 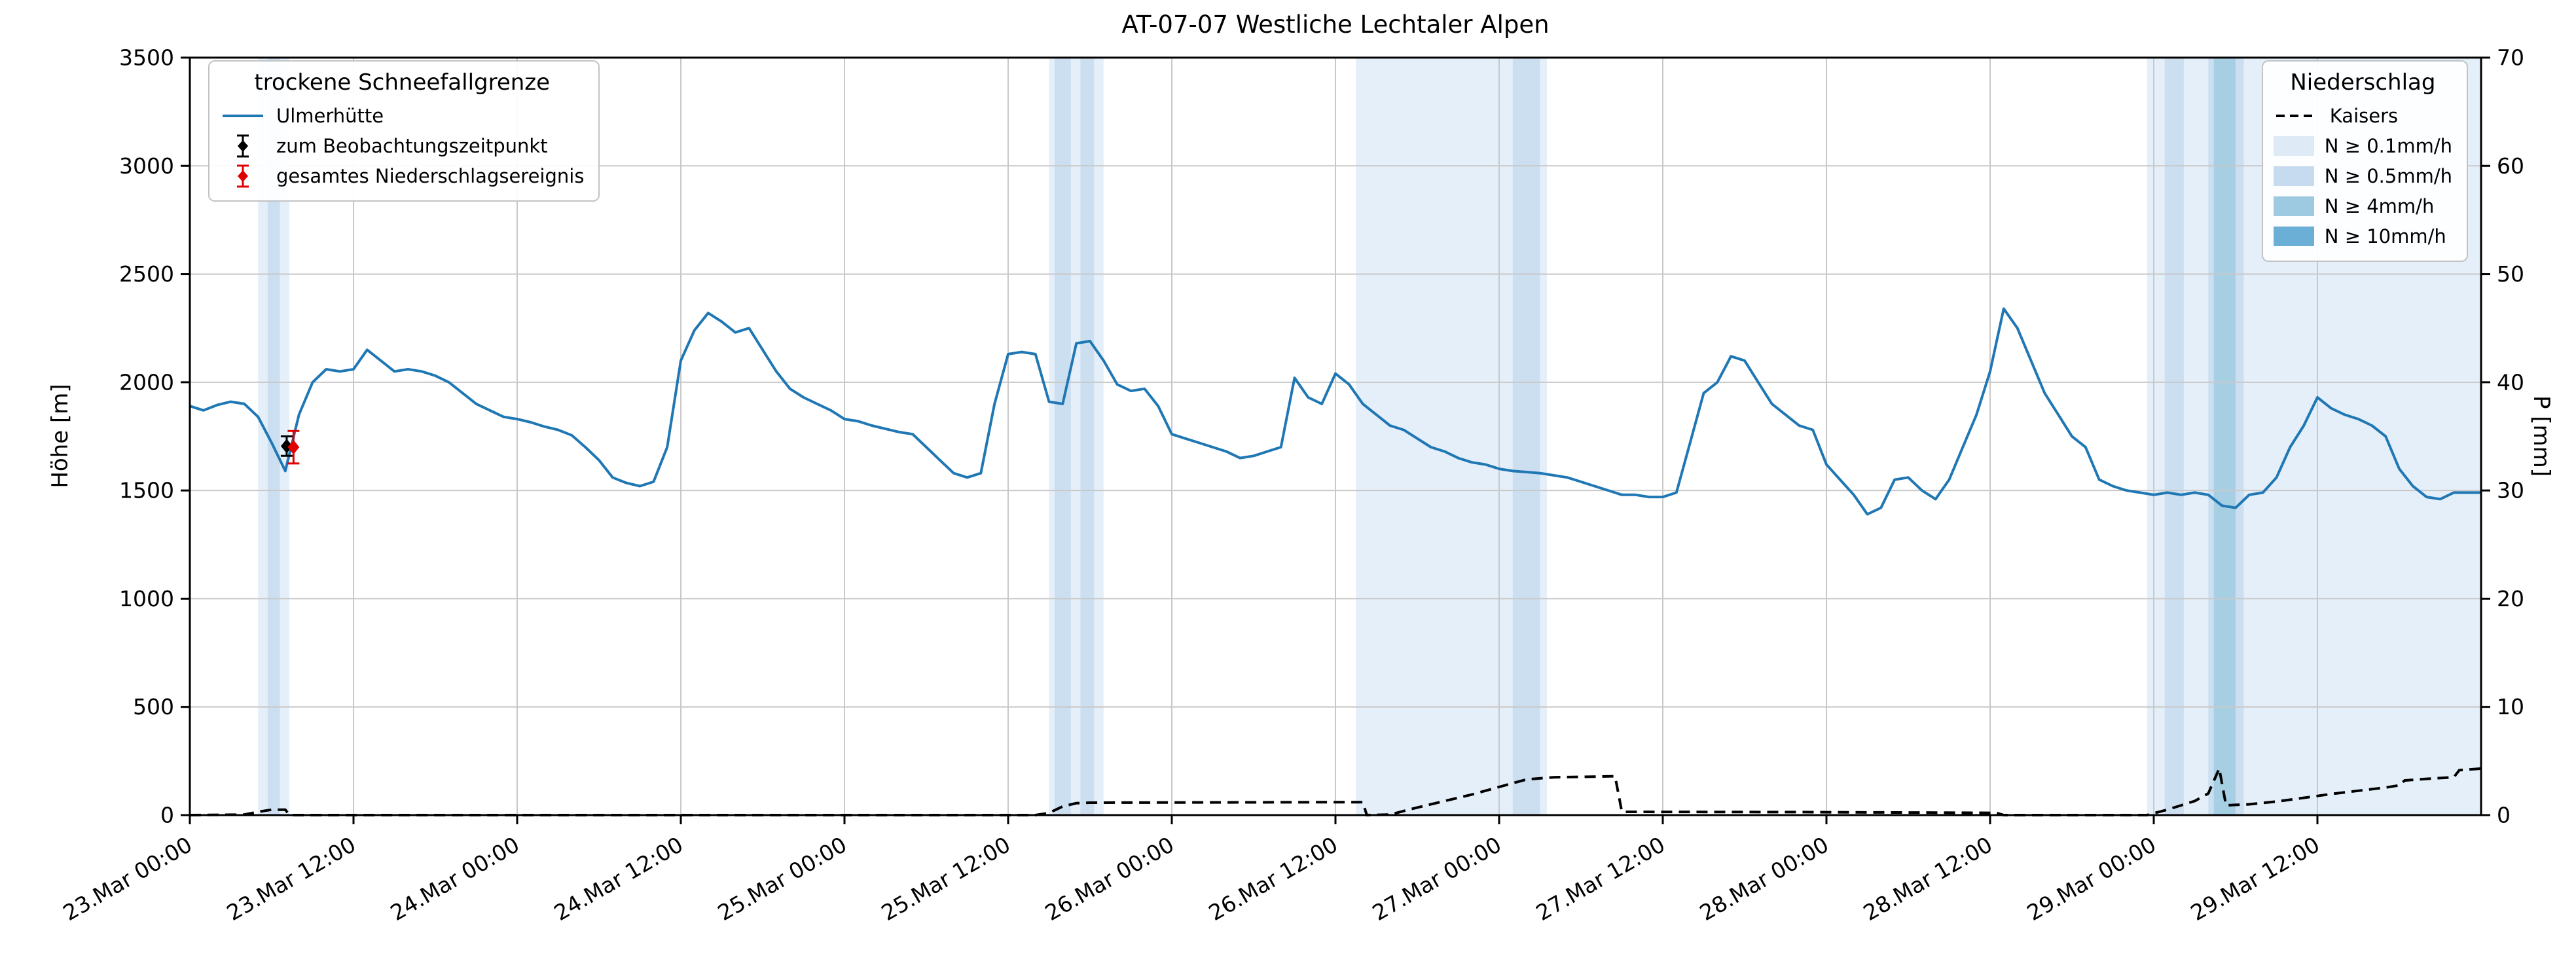 I want to click on legend-item-label: N ≥ 4mm/h, so click(x=2379, y=206).